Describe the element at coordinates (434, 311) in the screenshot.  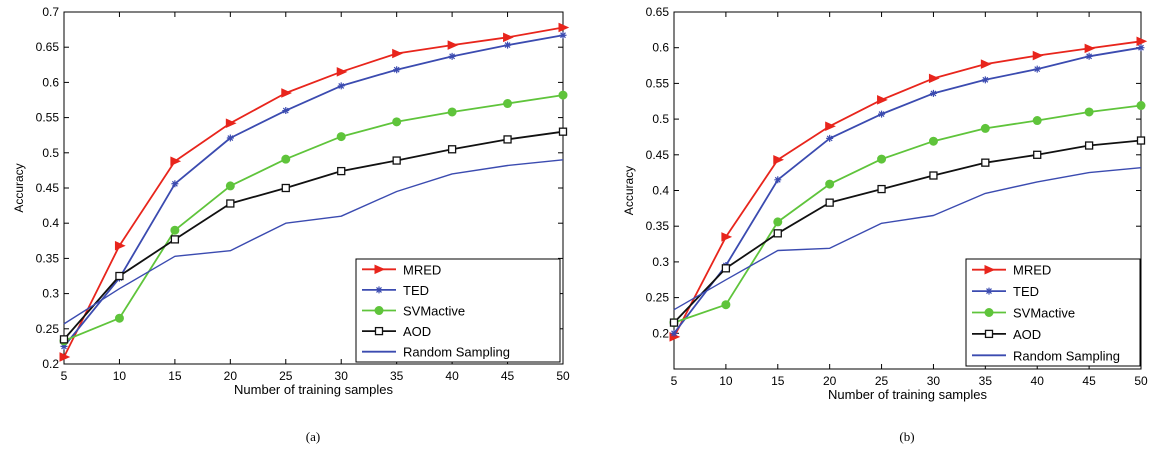
I see `legend-label: SVMactive` at that location.